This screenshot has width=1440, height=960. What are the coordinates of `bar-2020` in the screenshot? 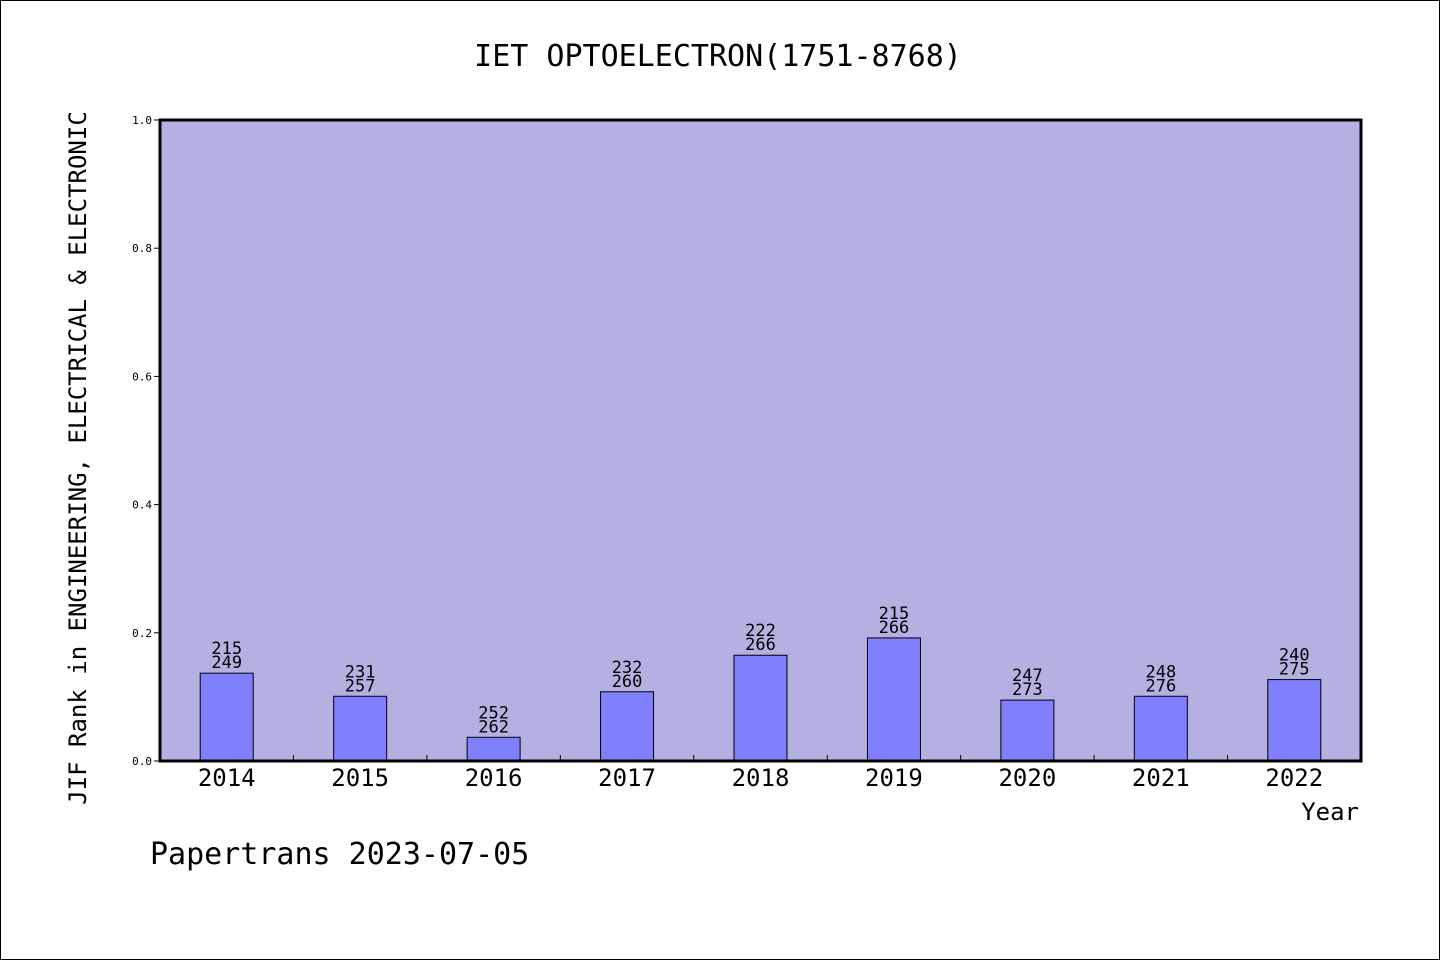 It's located at (1027, 730).